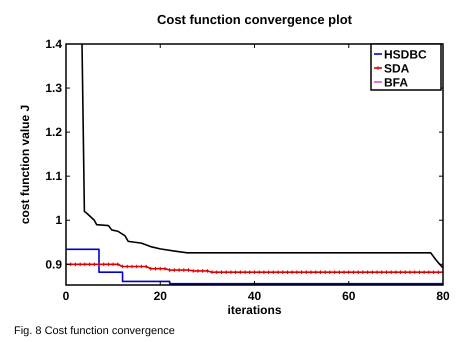 The image size is (475, 342). I want to click on y-tick-label: 1.3, so click(53, 88).